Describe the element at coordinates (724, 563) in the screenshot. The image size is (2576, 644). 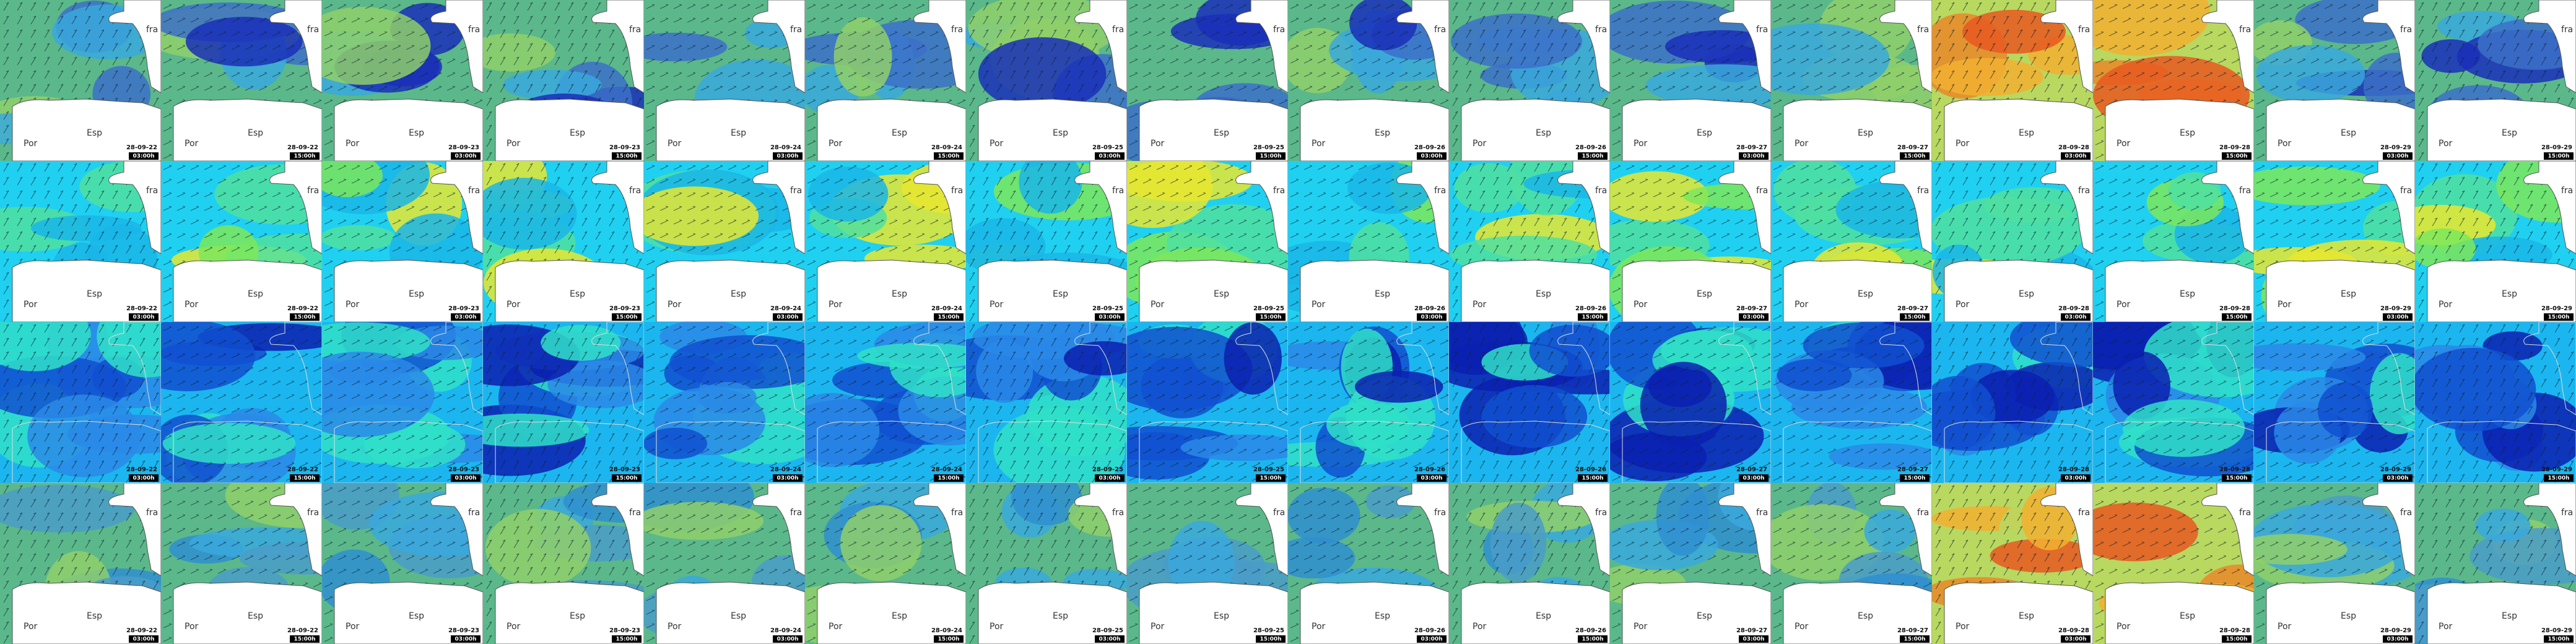
I see `tile-content: fra Esp Por 28-09-24 03:00h` at that location.